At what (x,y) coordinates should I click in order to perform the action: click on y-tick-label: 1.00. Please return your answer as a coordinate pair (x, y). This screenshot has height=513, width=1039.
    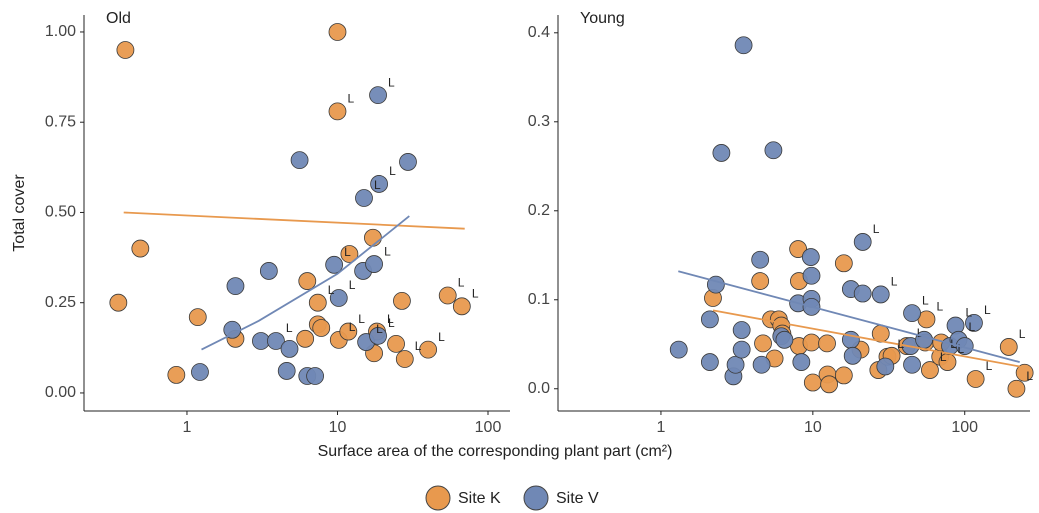
    Looking at the image, I should click on (60, 31).